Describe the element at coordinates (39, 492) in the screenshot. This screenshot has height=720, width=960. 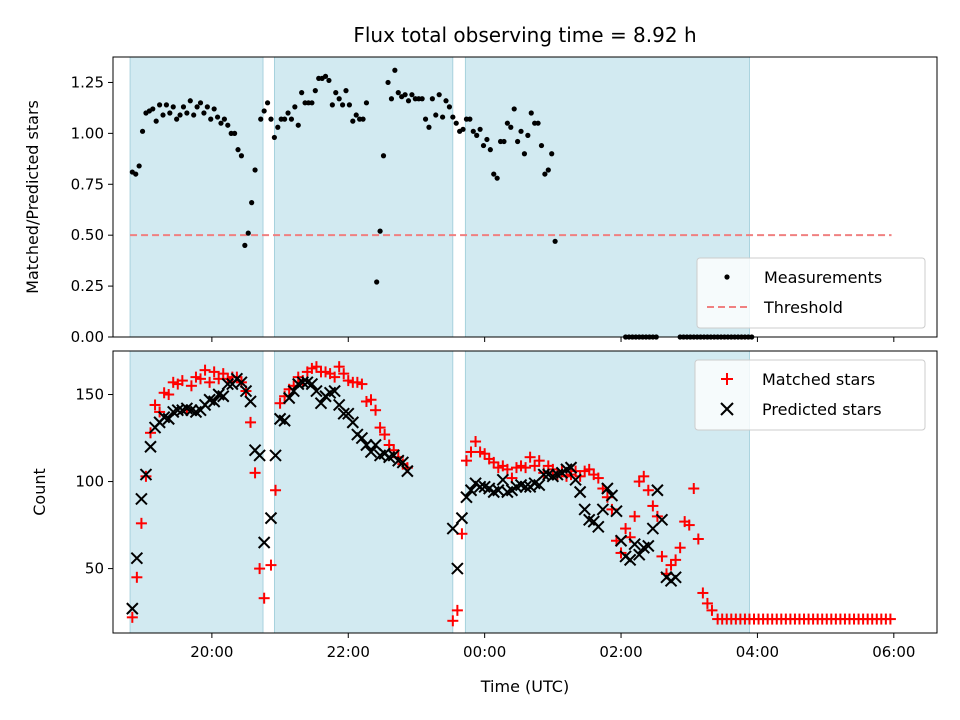
I see `bottom-y-axis-label: Count` at that location.